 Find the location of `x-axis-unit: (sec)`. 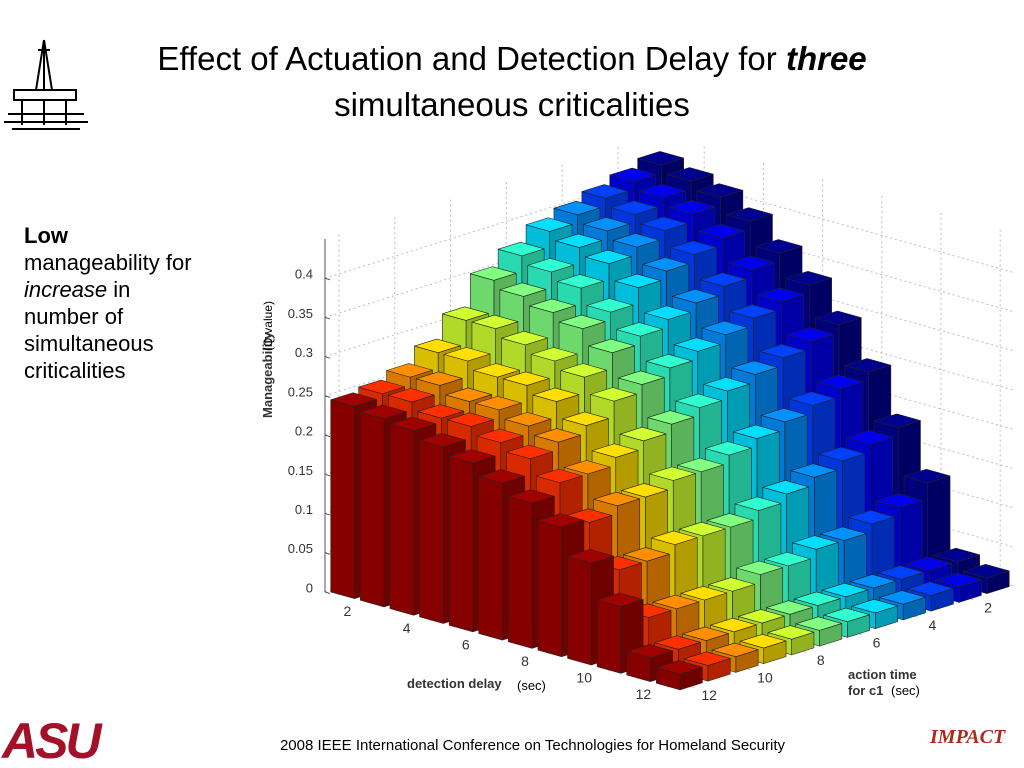

x-axis-unit: (sec) is located at coordinates (531, 685).